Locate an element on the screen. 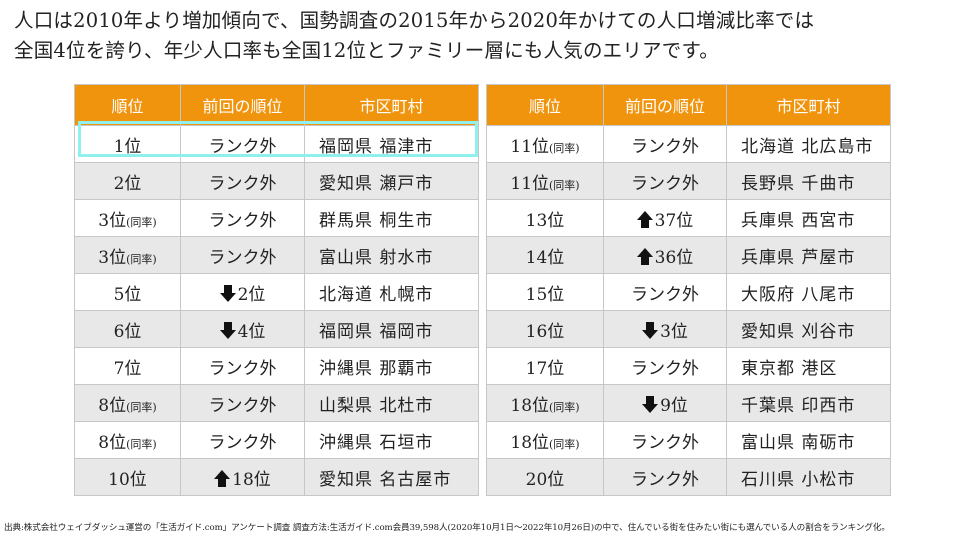 This screenshot has width=960, height=540. rank-cell: 20位 is located at coordinates (545, 477).